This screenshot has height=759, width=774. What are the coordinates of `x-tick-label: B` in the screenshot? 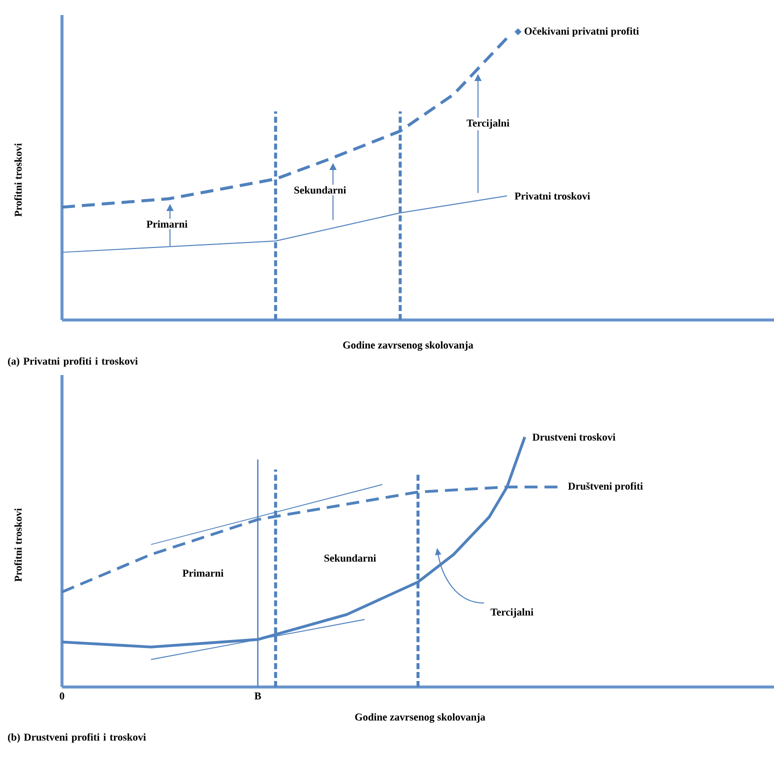 It's located at (257, 696).